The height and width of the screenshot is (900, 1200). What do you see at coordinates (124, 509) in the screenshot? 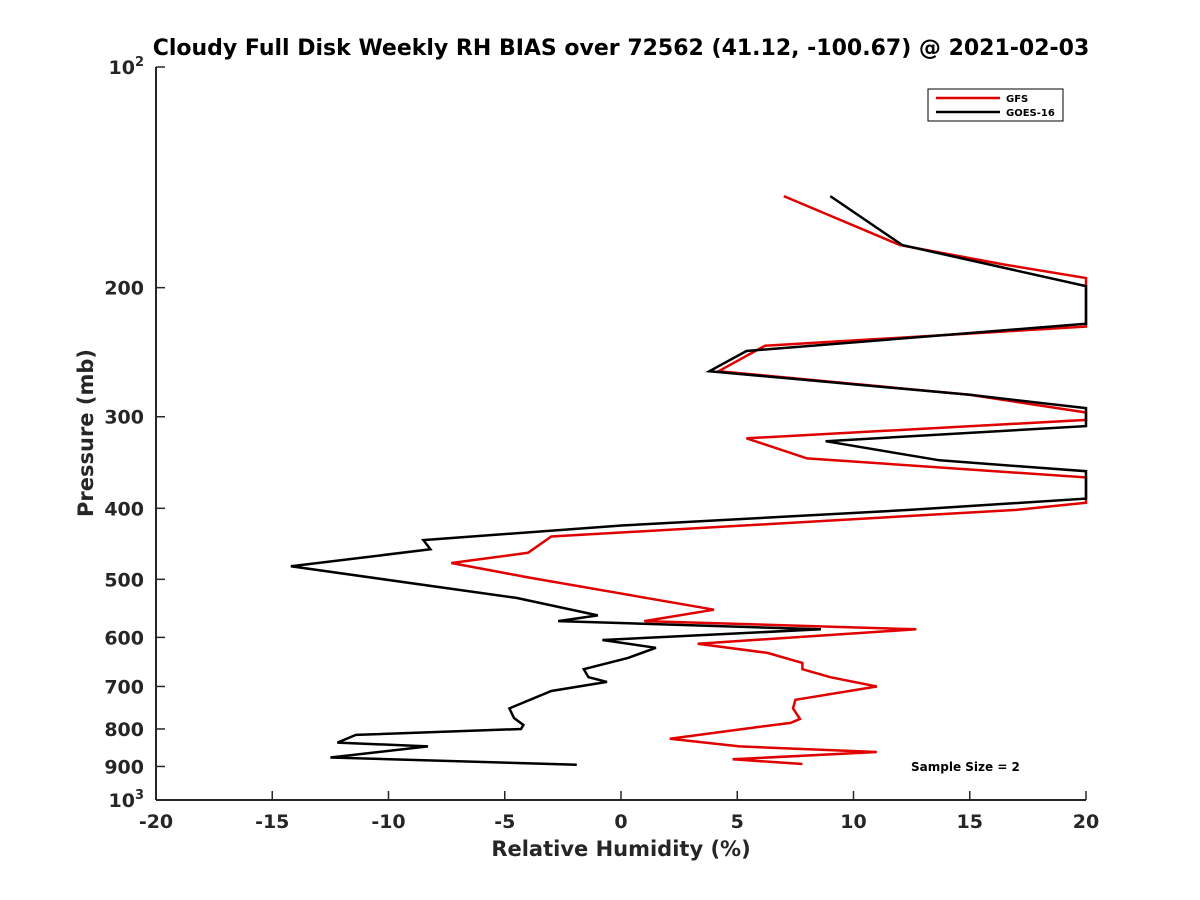
I see `y-tick-label: 400` at bounding box center [124, 509].